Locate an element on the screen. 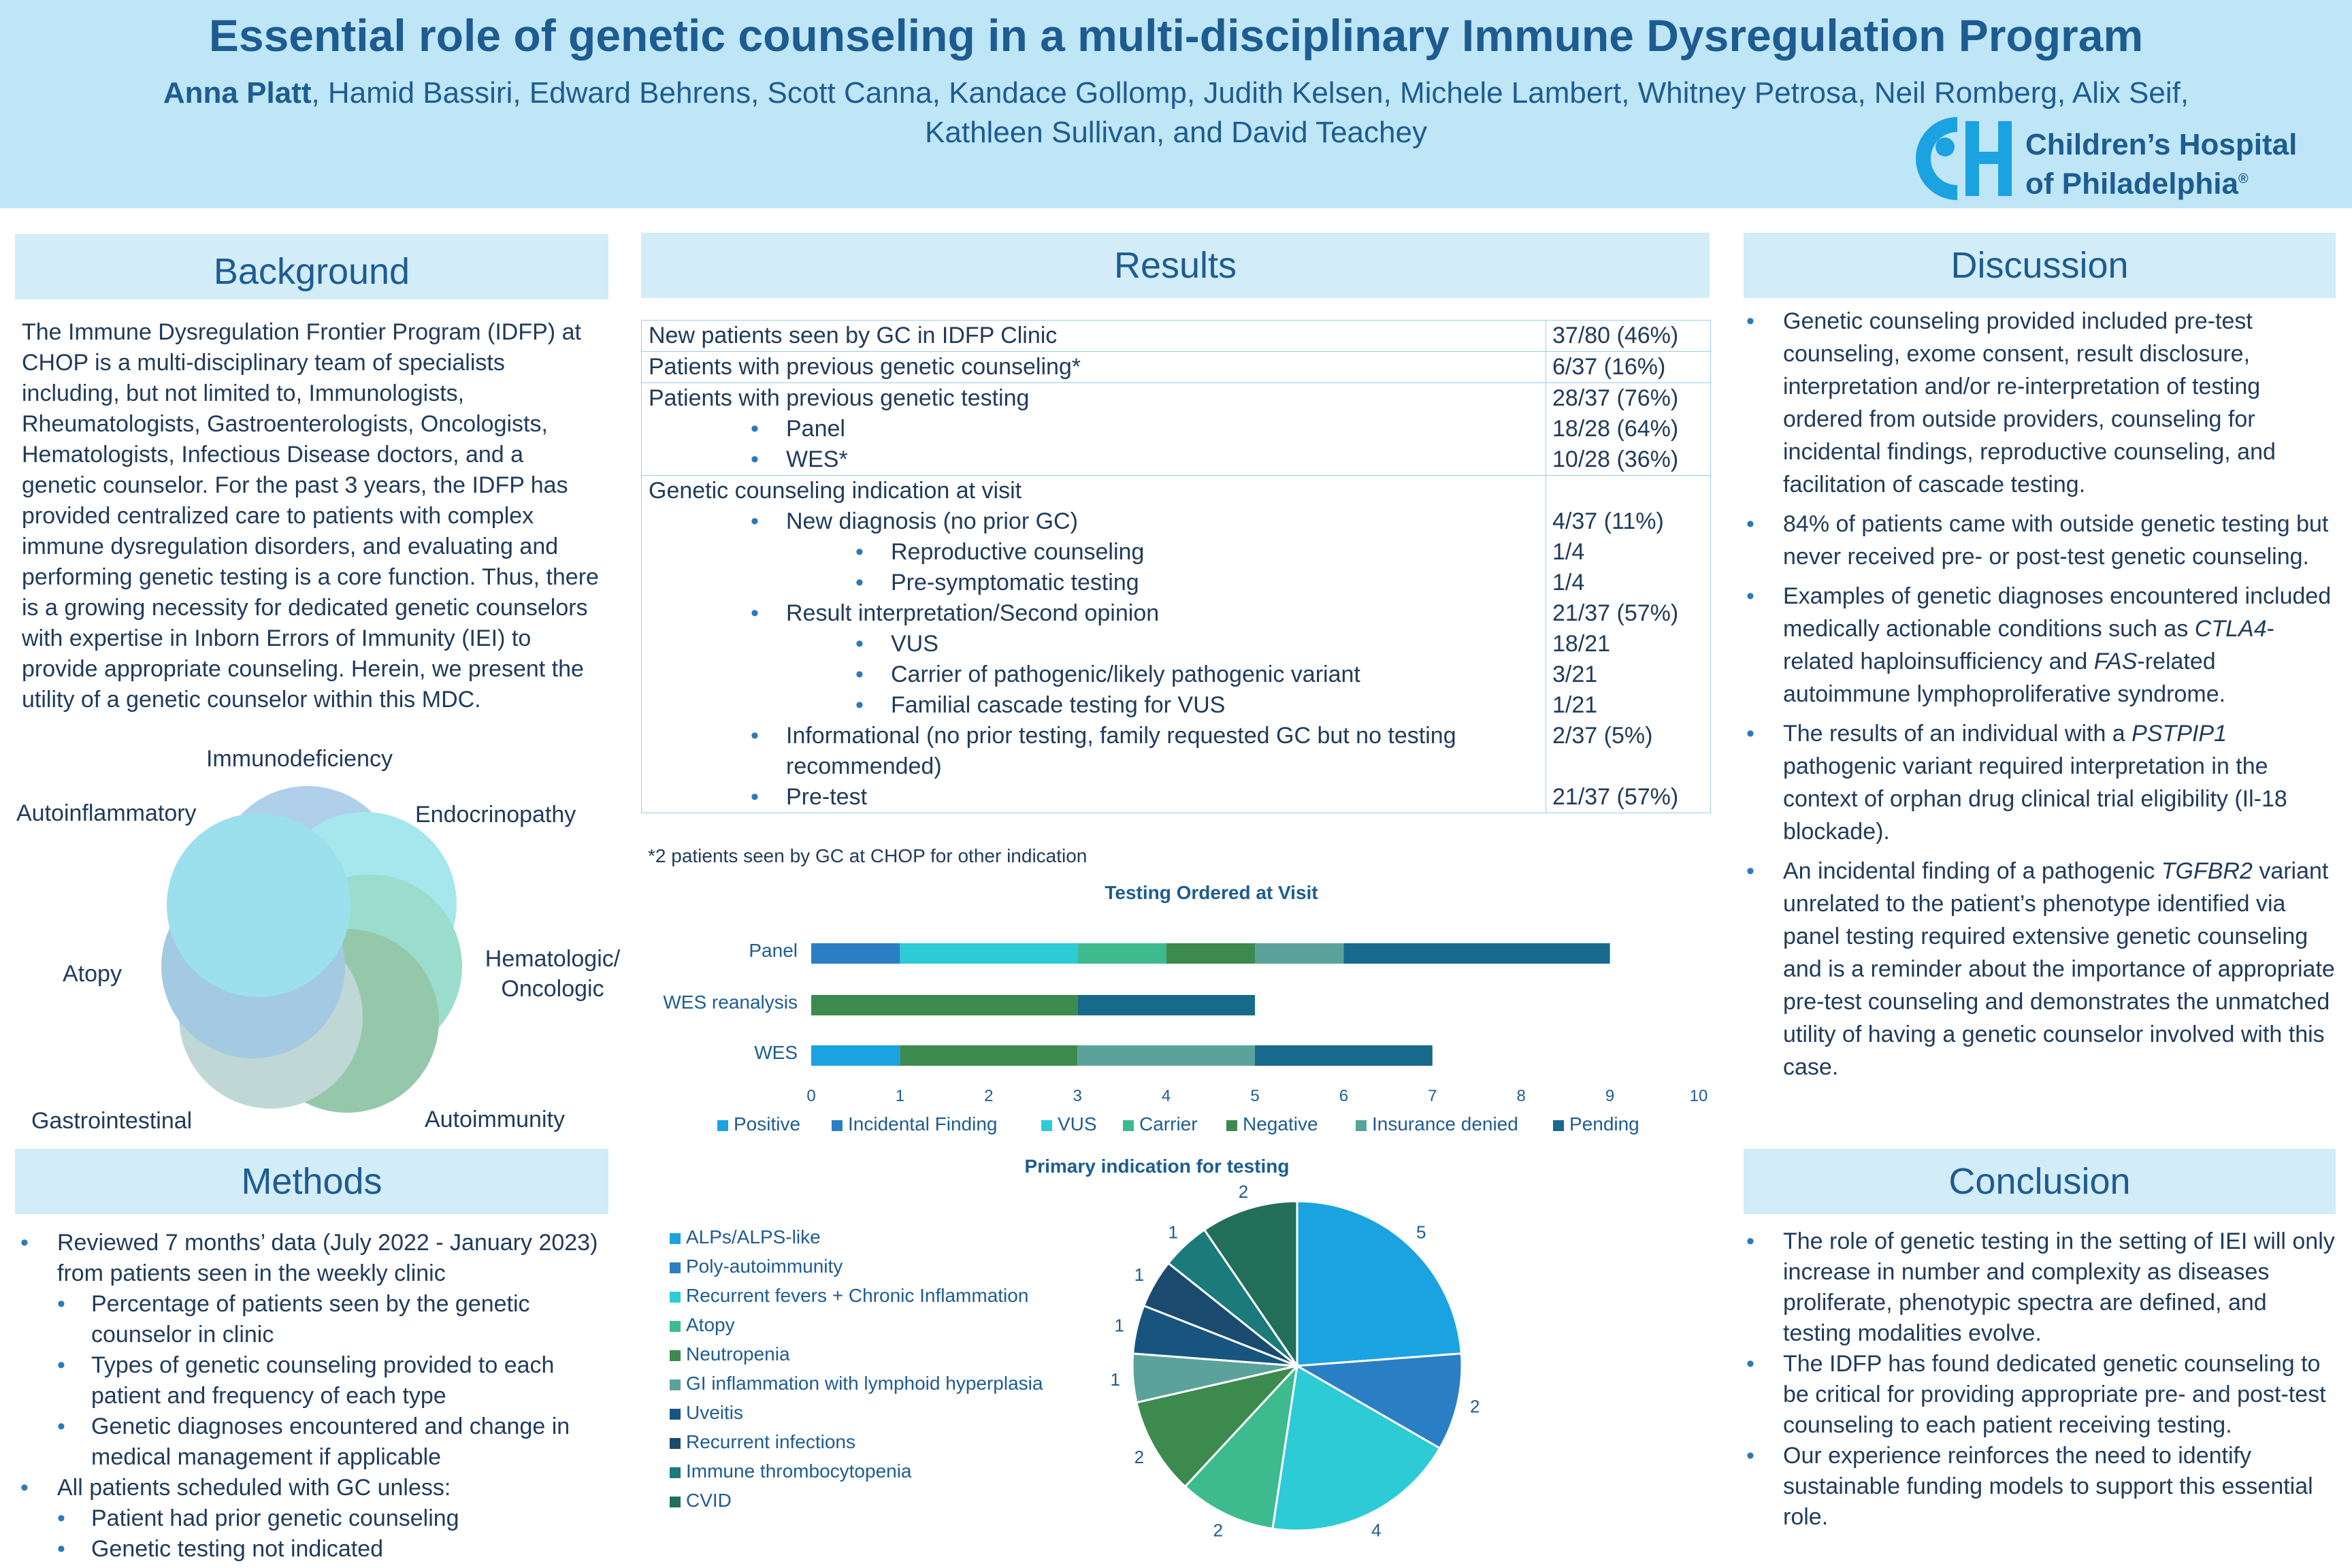  legend-label: Pending is located at coordinates (1604, 1123).